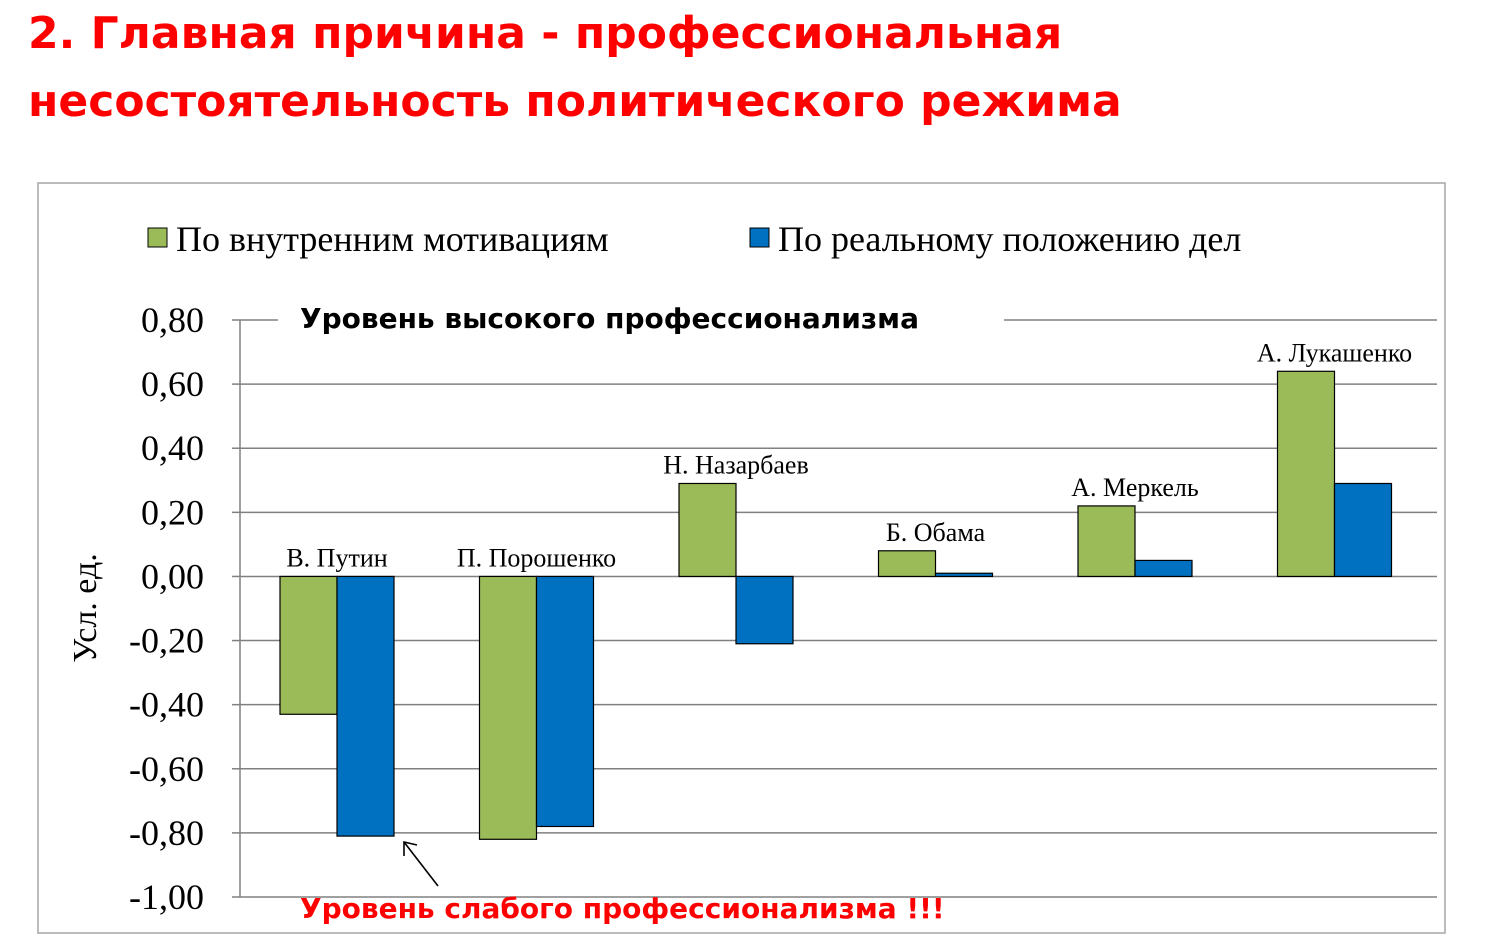 The width and height of the screenshot is (1495, 942). Describe the element at coordinates (575, 101) in the screenshot. I see `title-line-2: несостоятельность политического режима` at that location.